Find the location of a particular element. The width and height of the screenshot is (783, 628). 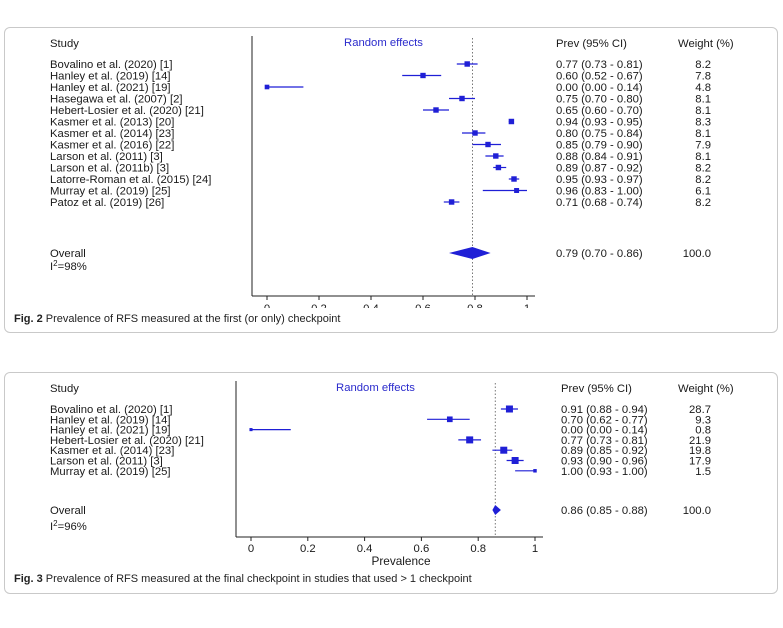

weight-value: 8.3 is located at coordinates (703, 123).